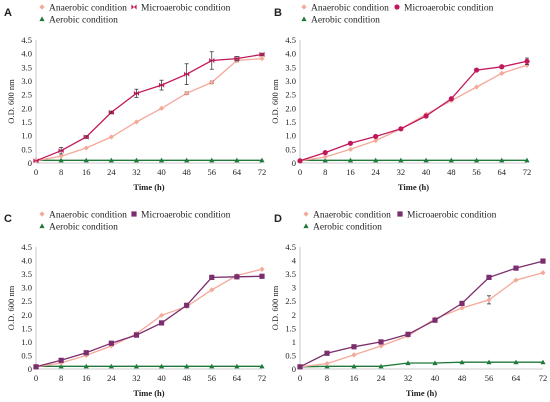  What do you see at coordinates (489, 378) in the screenshot?
I see `x-tick-label: 56` at bounding box center [489, 378].